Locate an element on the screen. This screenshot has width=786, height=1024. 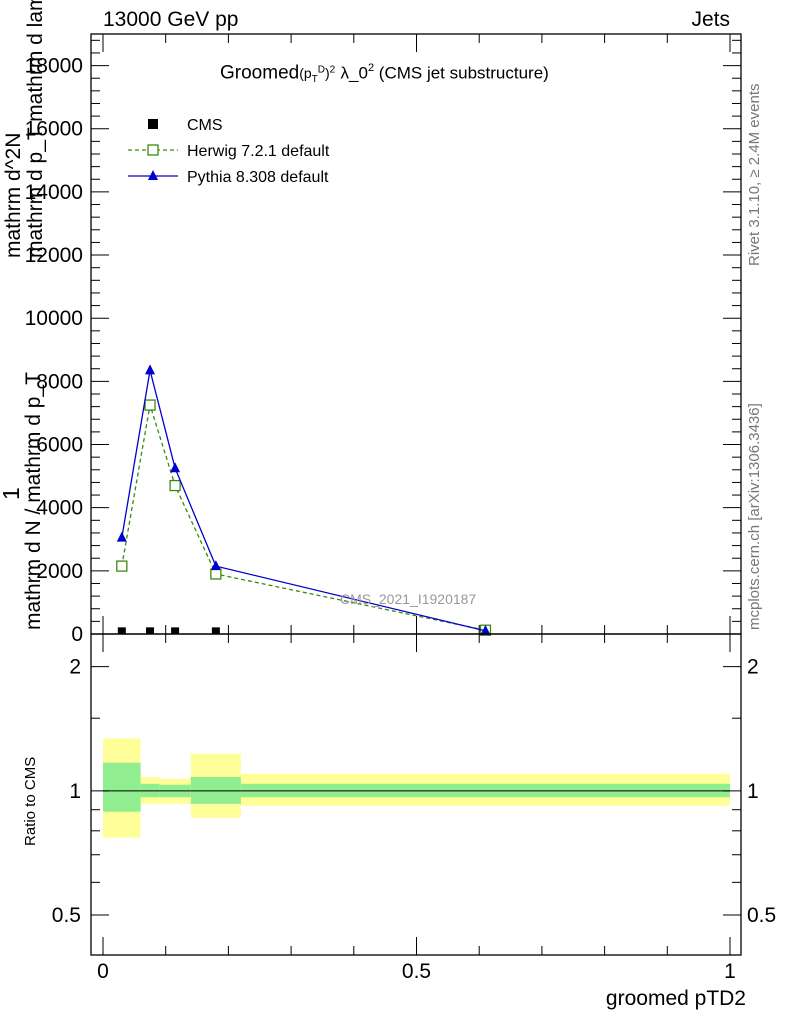
main-ytick-label-5: 10000 is located at coordinates (54, 318).